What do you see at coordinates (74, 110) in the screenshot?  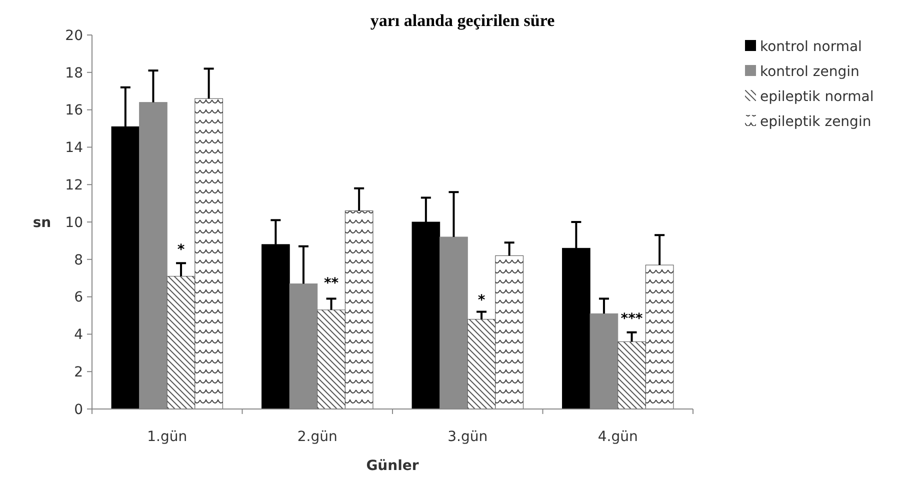 I see `y-tick-label: 16` at bounding box center [74, 110].